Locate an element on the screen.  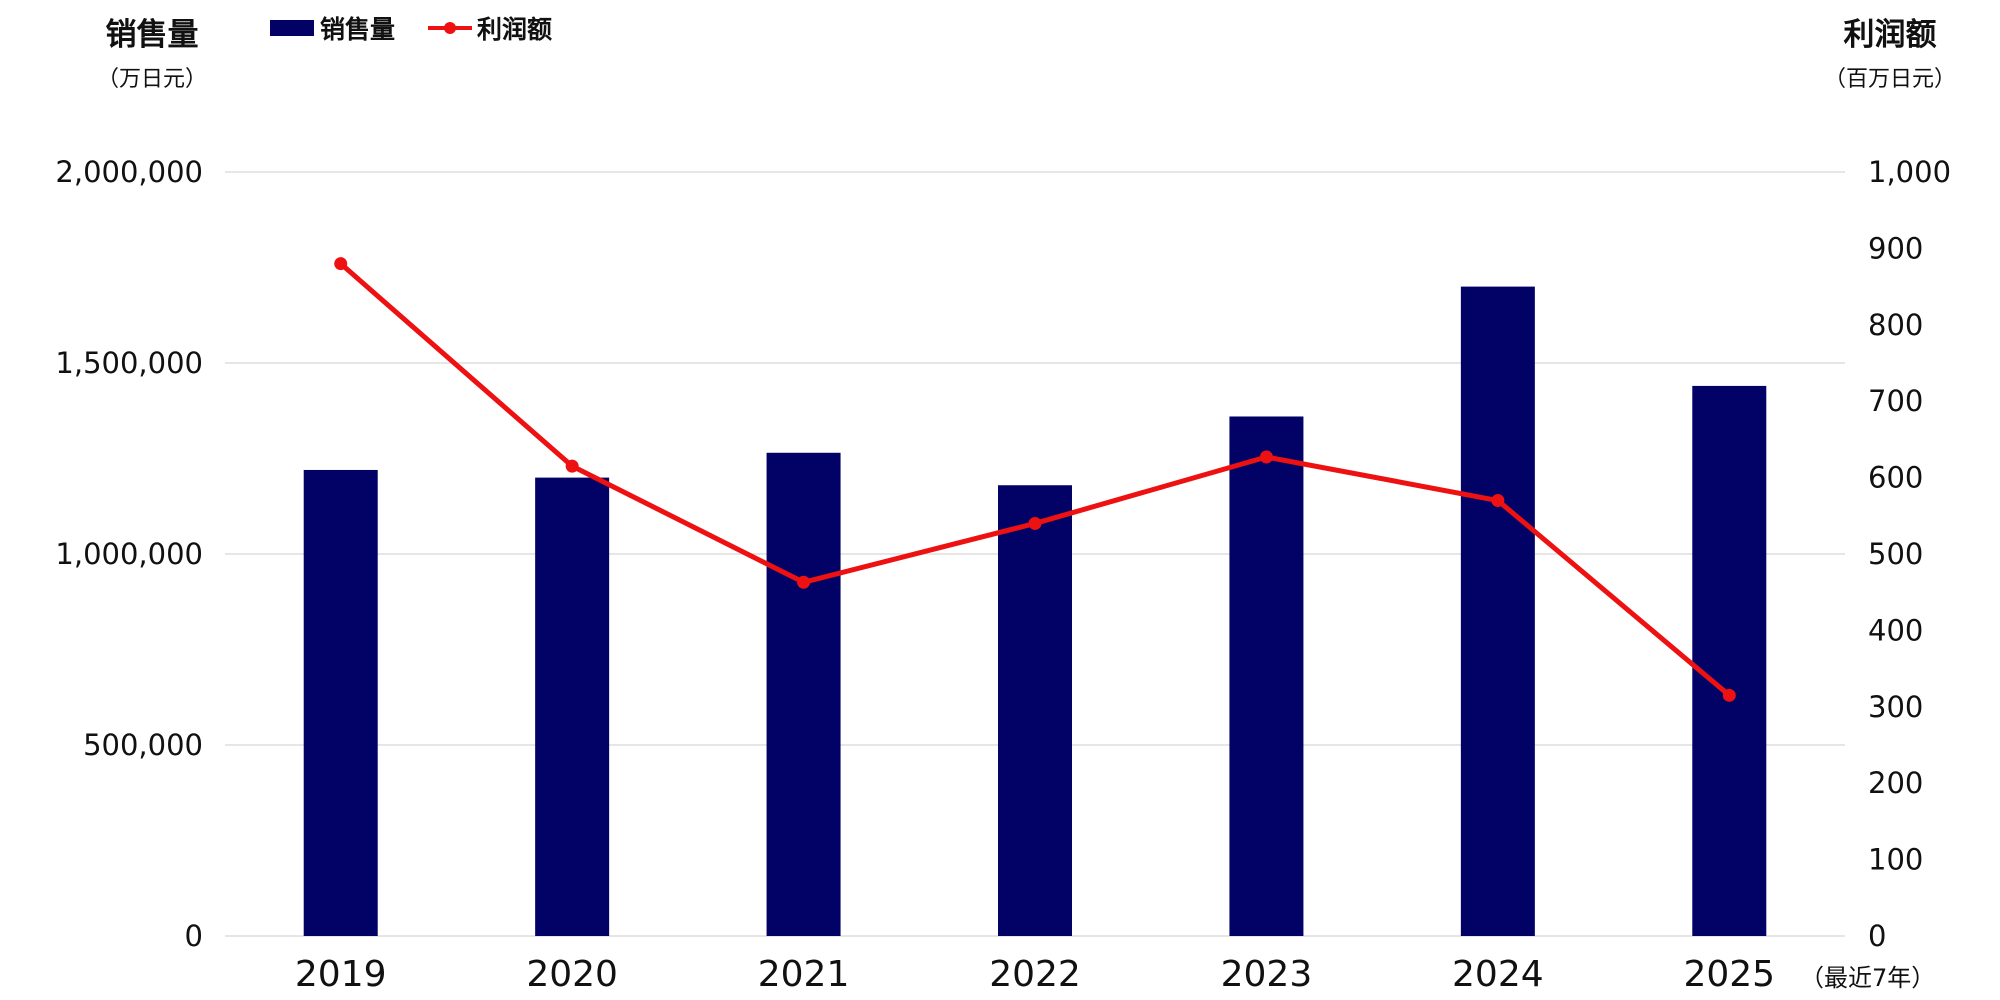
left-tick-label: 1,000,000 is located at coordinates (129, 554).